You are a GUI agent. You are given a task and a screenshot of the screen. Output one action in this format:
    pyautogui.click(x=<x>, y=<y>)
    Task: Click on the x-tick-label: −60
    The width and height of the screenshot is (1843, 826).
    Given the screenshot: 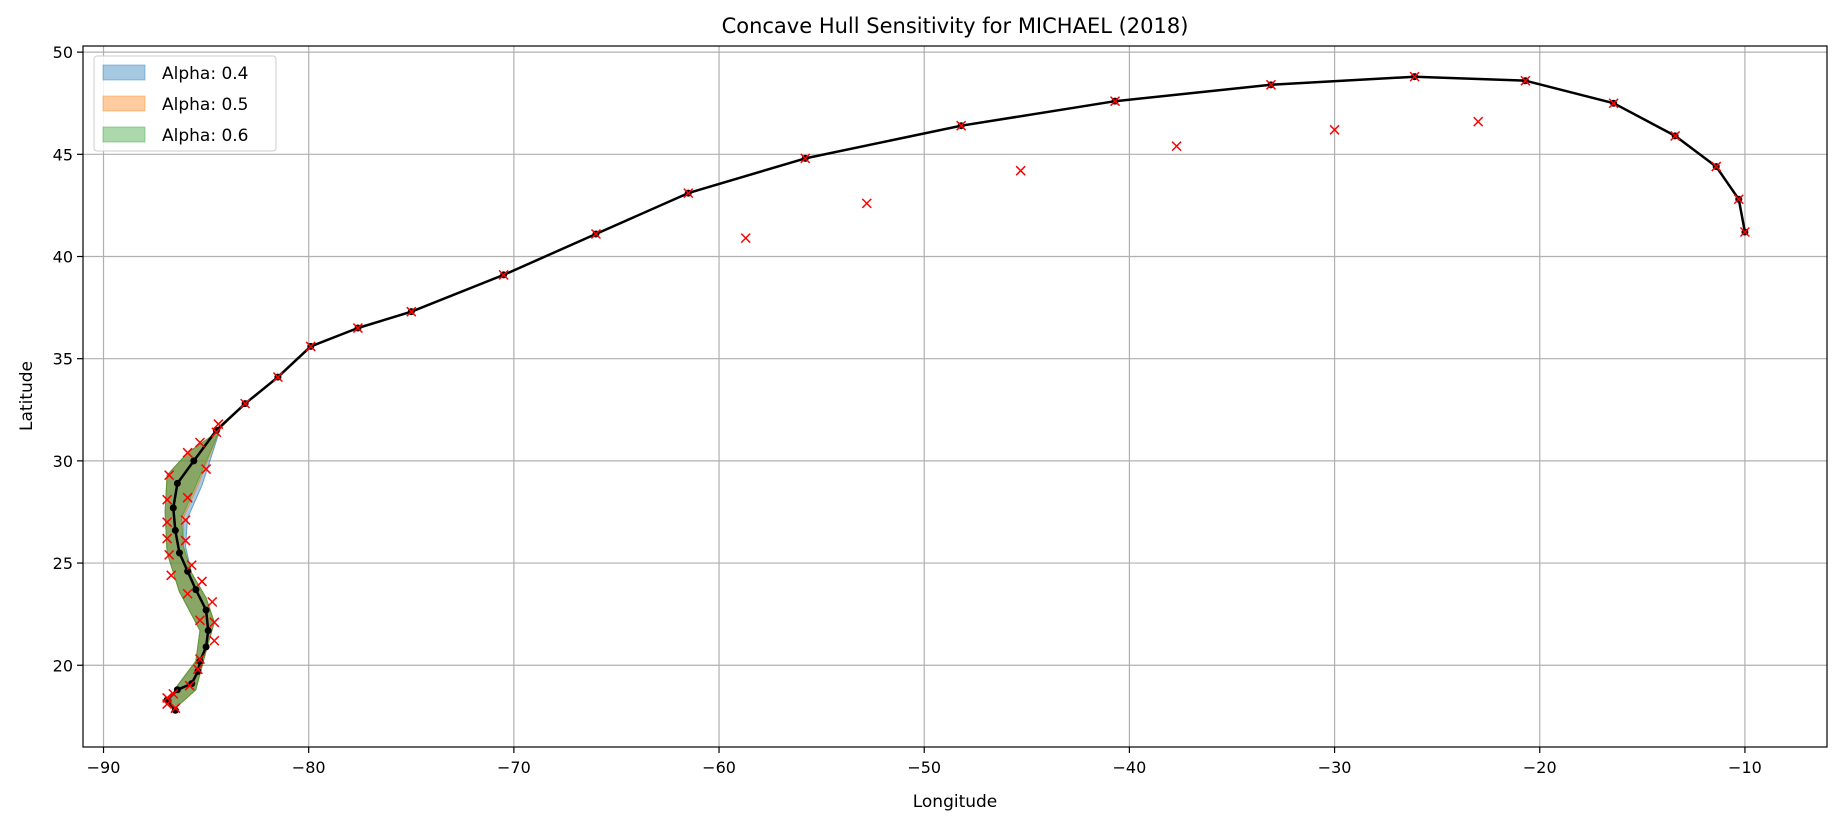 What is the action you would take?
    pyautogui.click(x=719, y=767)
    